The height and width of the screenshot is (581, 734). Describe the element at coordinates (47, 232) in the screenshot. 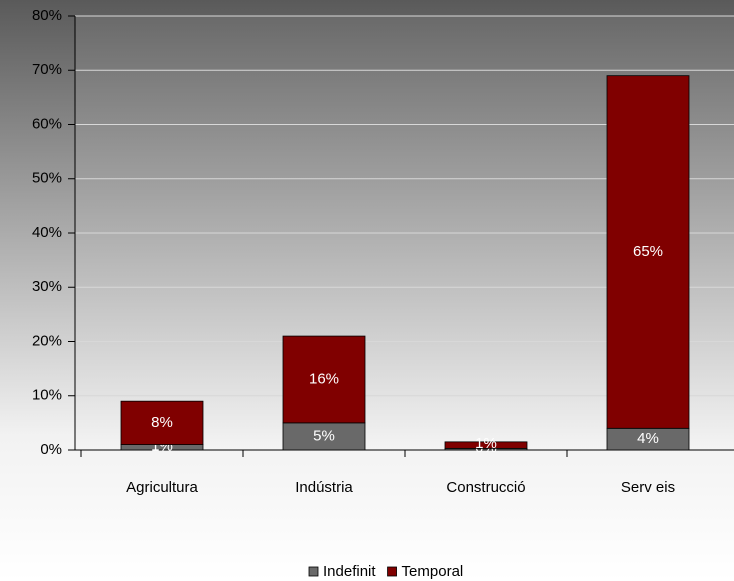

I see `y-tick-label: 40%` at that location.